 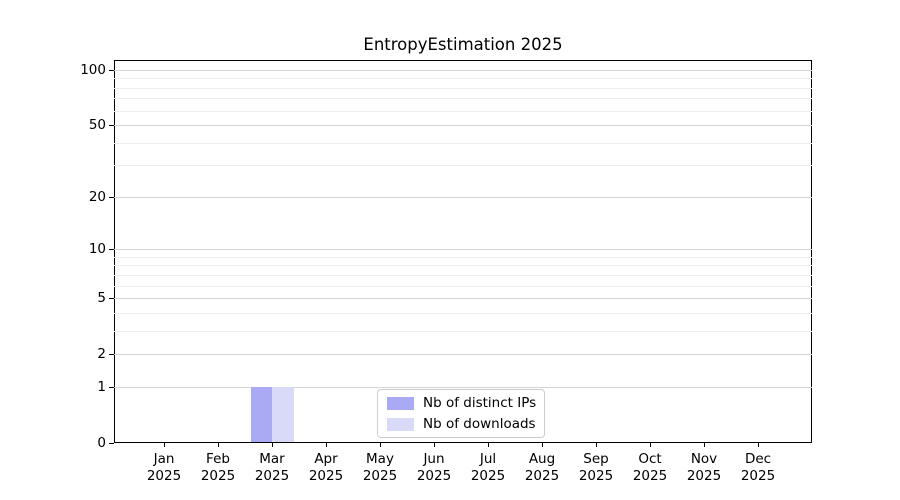 I want to click on x-tick-month: Feb, so click(x=218, y=459).